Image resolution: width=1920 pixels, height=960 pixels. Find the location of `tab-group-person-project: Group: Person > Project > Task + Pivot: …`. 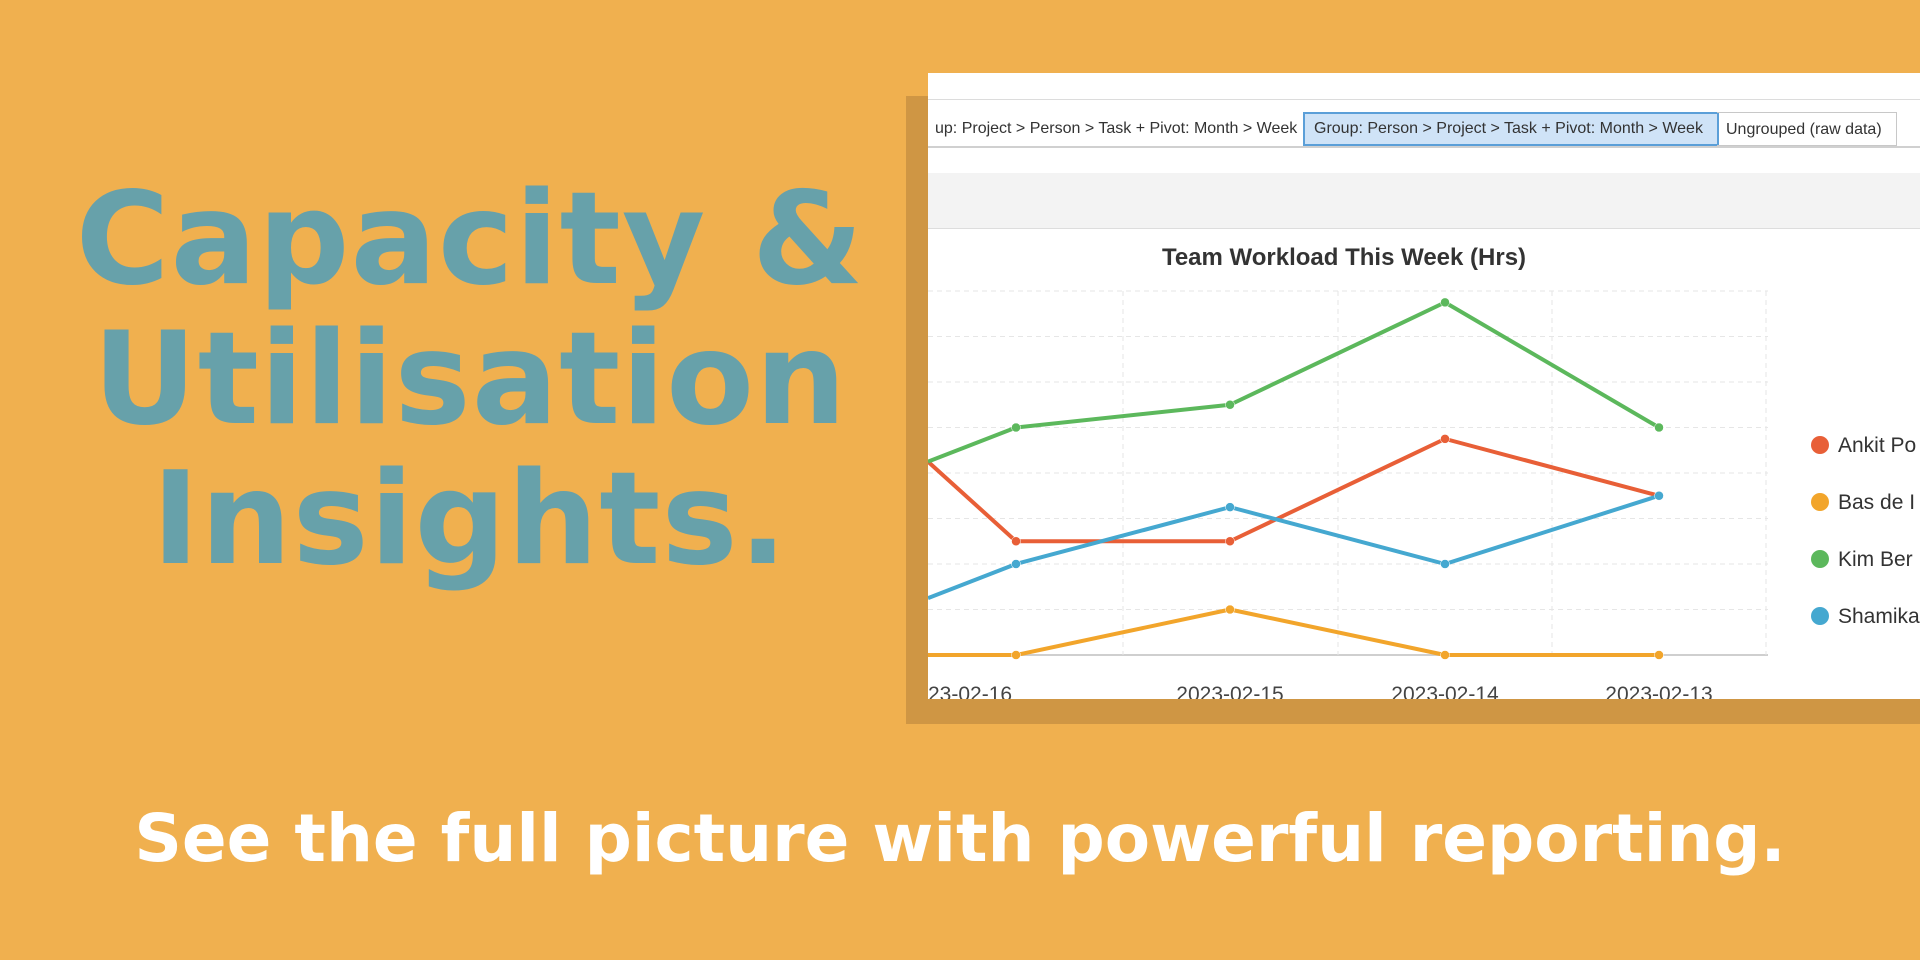

tab-group-person-project: Group: Person > Project > Task + Pivot: … is located at coordinates (1511, 129).